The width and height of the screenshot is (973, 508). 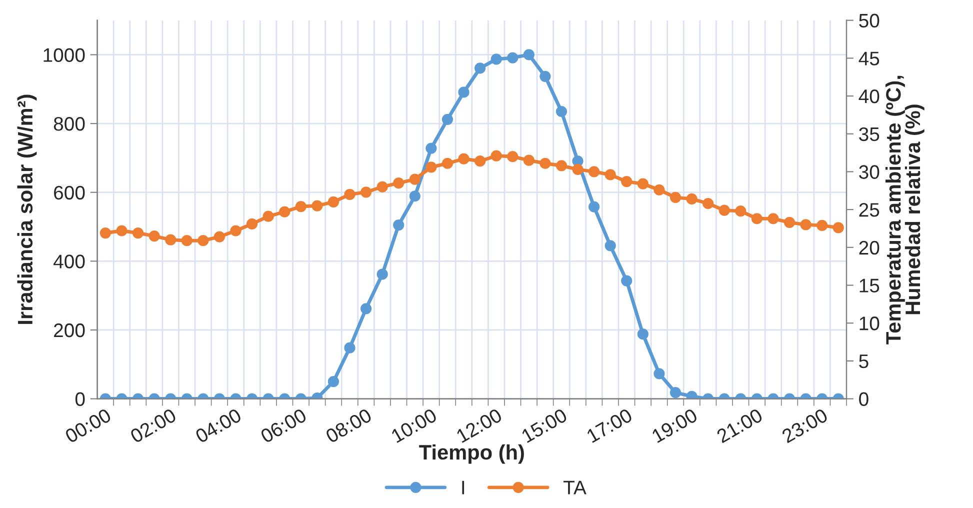 I want to click on y2-axis-title: Temperatura ambiente (ºC), Humedad relativa (%), so click(x=904, y=210).